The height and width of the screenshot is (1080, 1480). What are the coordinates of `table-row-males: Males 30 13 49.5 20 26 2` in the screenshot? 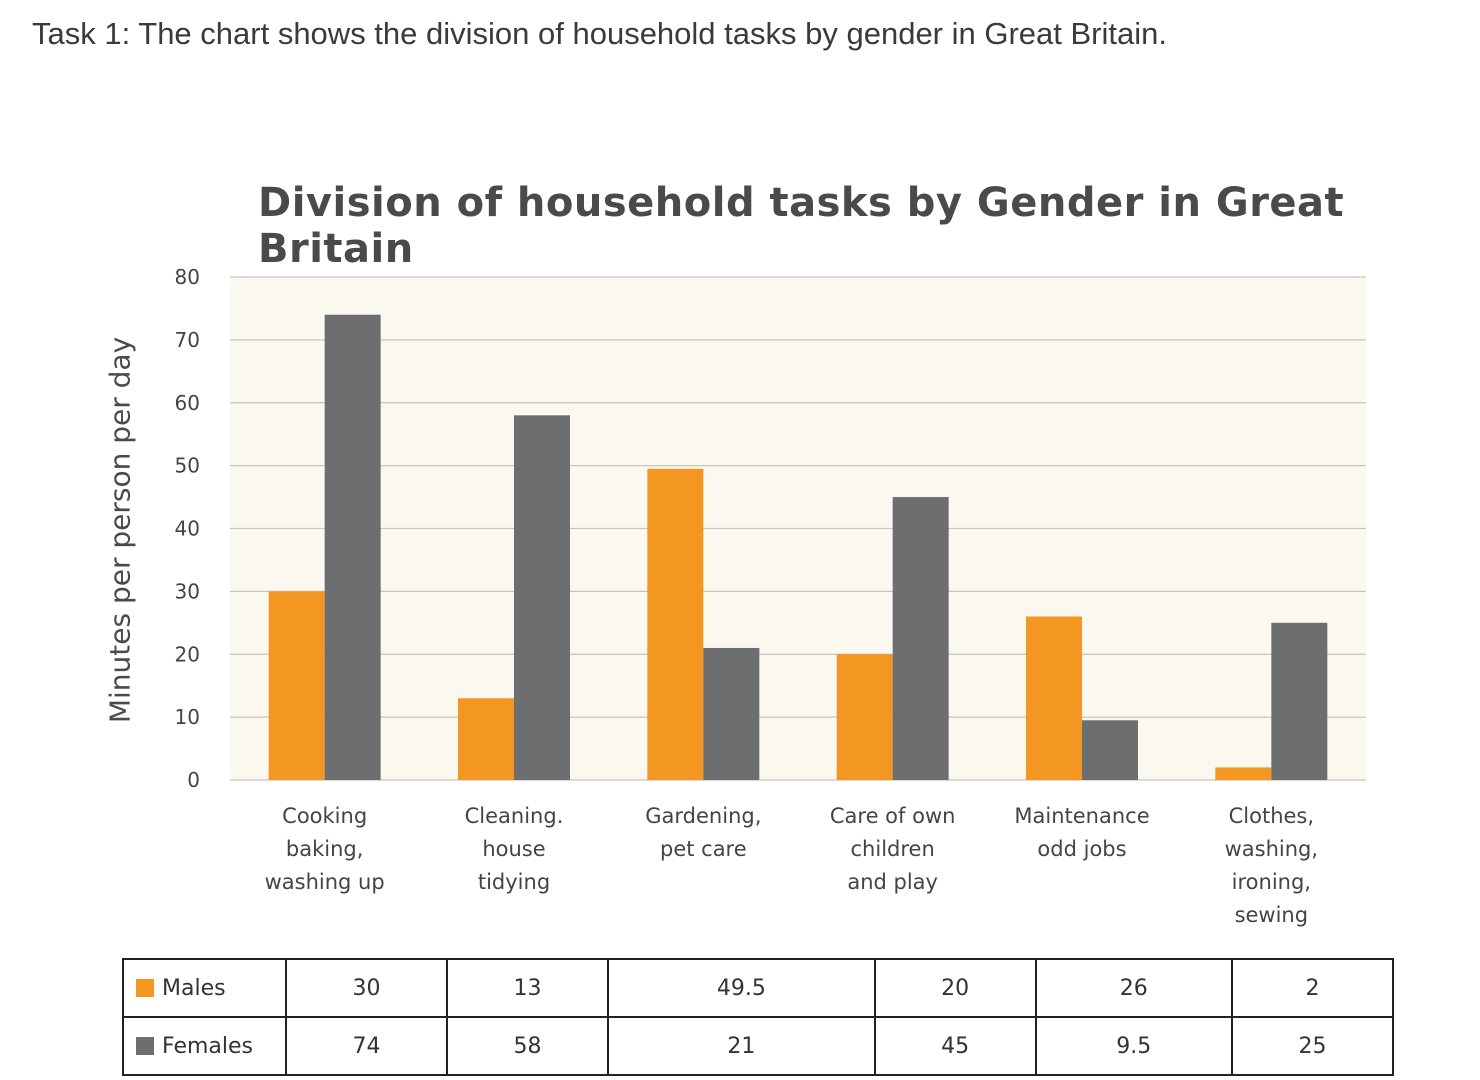 It's located at (758, 988).